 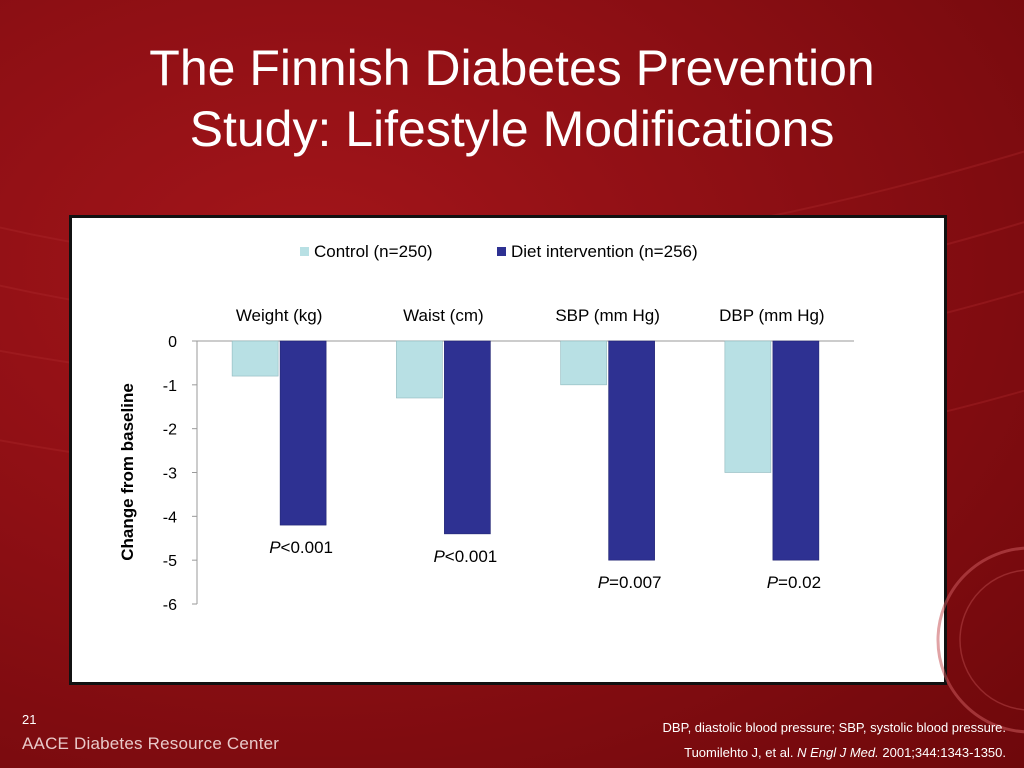 I want to click on y-tick-label: -5, so click(x=170, y=561).